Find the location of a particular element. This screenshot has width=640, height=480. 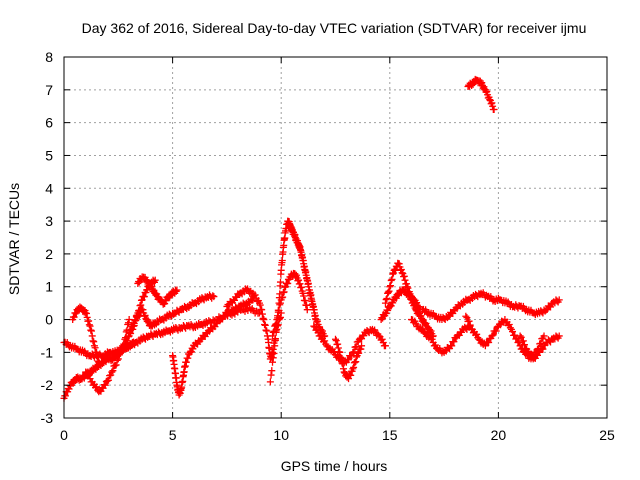

y-tick-label: 4 is located at coordinates (49, 188).